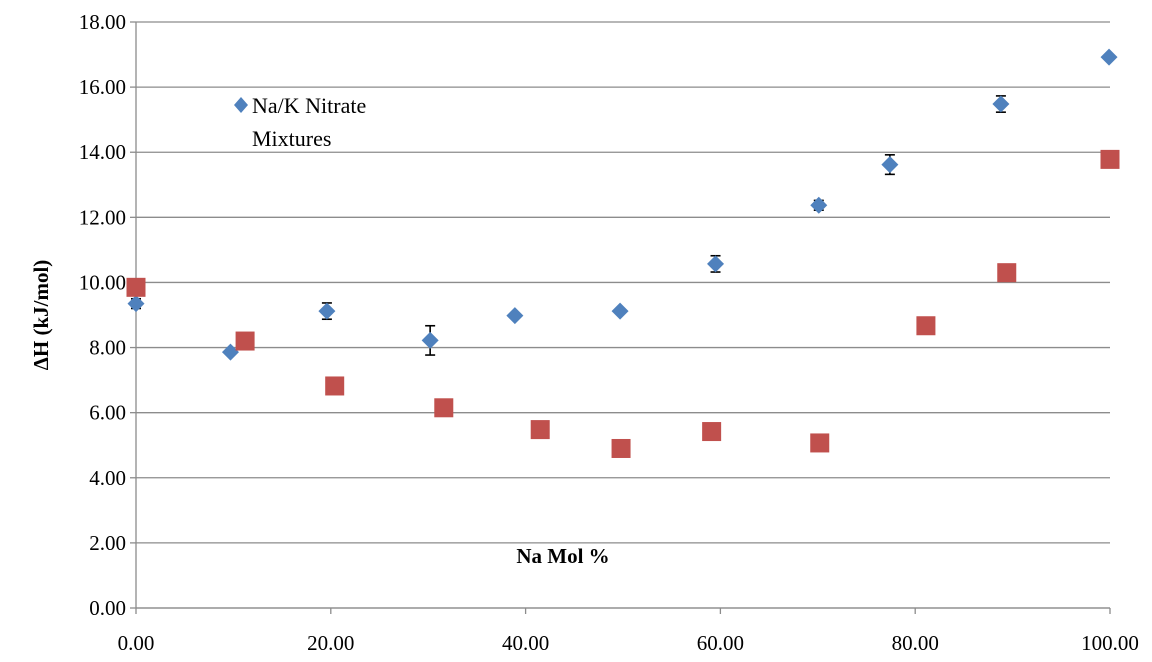 The width and height of the screenshot is (1152, 662). What do you see at coordinates (241, 105) in the screenshot?
I see `legend-diamond-marker` at bounding box center [241, 105].